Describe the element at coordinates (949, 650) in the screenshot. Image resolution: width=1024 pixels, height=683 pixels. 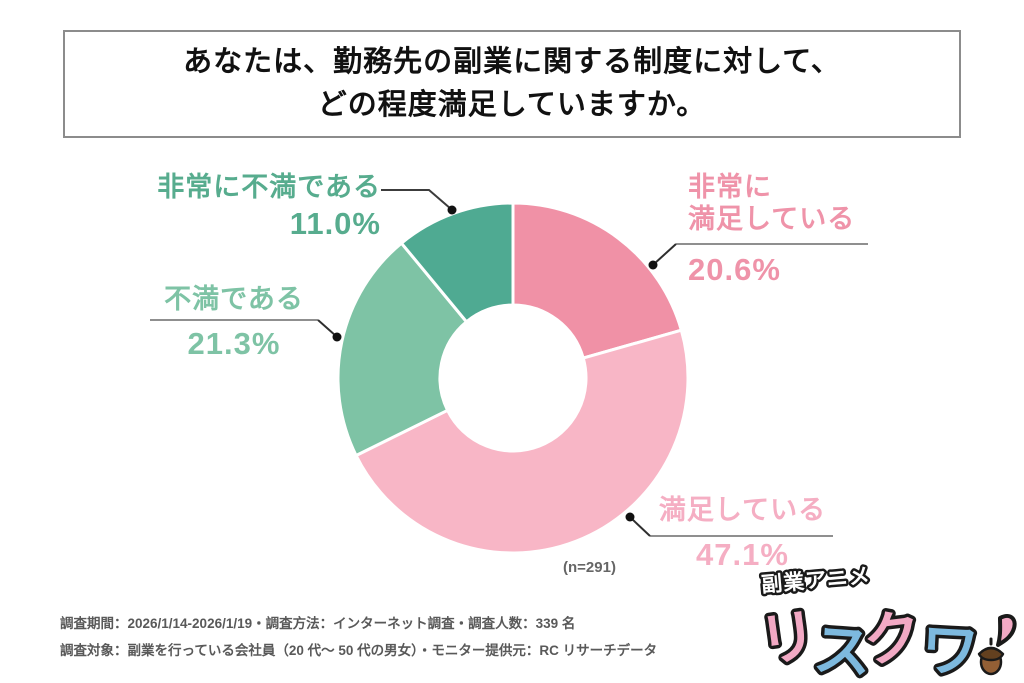
I see `logo-char-4: ワ` at that location.